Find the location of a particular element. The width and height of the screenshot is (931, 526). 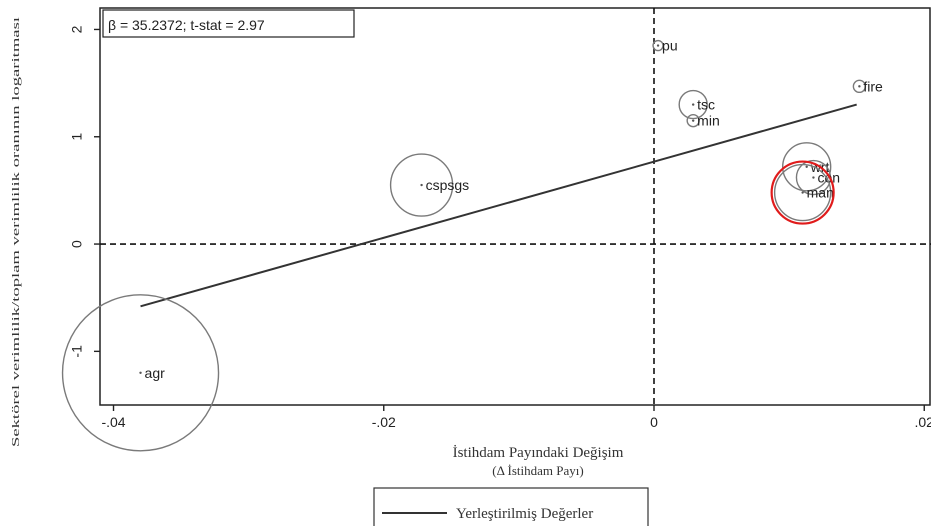

x-tick-label: 0 is located at coordinates (654, 422).